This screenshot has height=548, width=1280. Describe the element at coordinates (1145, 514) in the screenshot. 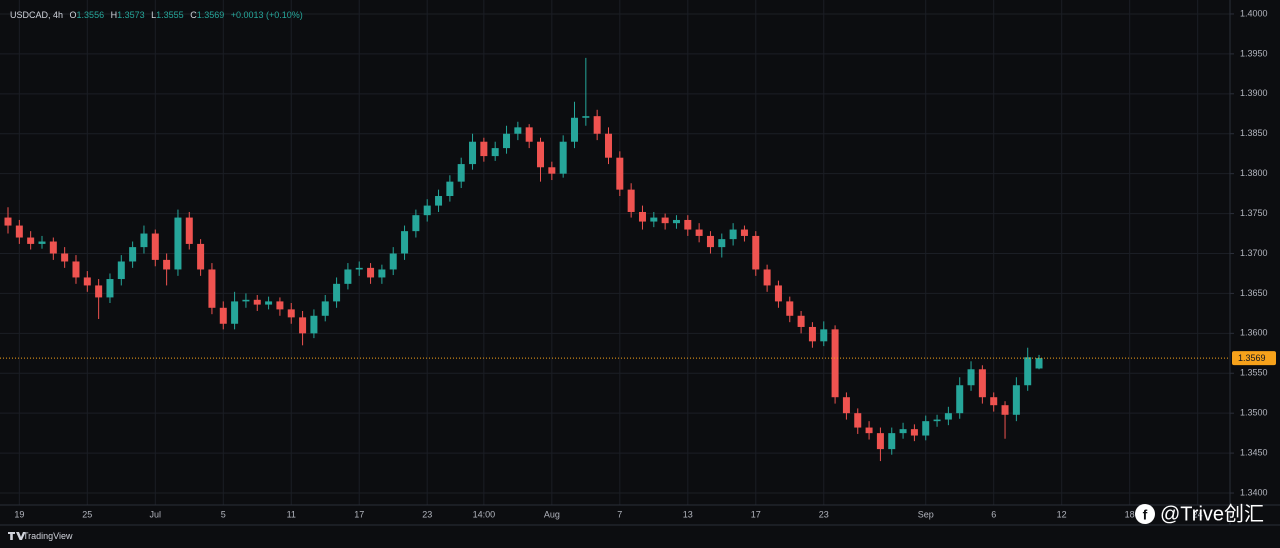

I see `facebook-icon` at that location.